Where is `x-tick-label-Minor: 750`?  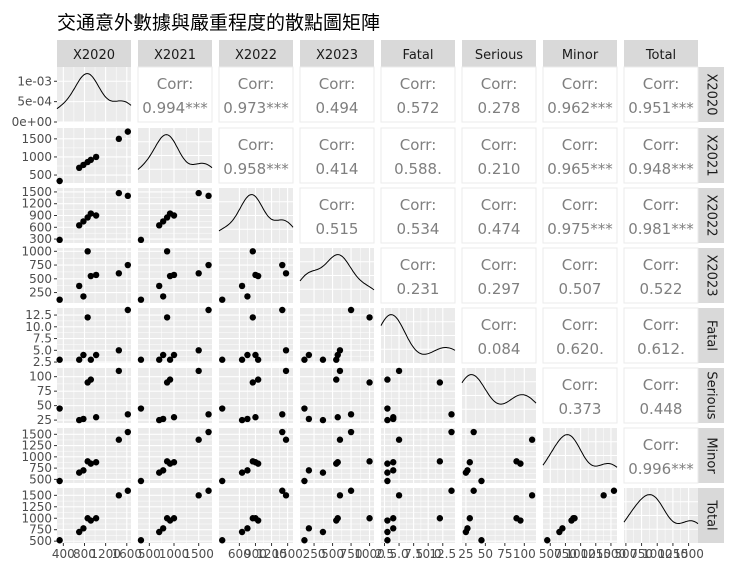 x-tick-label-Minor: 750 is located at coordinates (565, 554).